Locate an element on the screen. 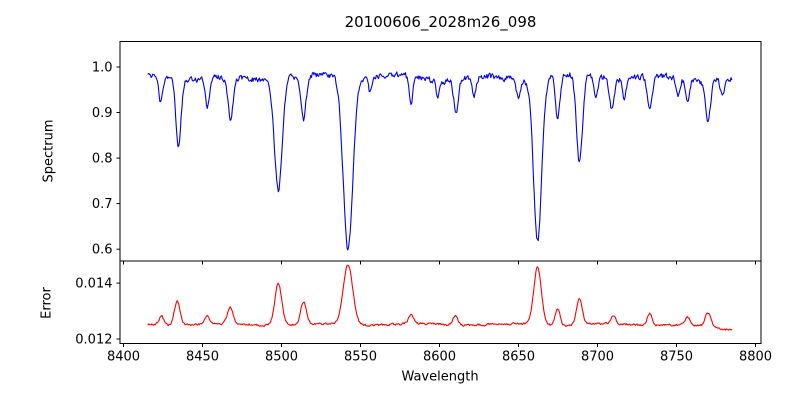 The width and height of the screenshot is (800, 400). x-tick-label: 8500 is located at coordinates (281, 357).